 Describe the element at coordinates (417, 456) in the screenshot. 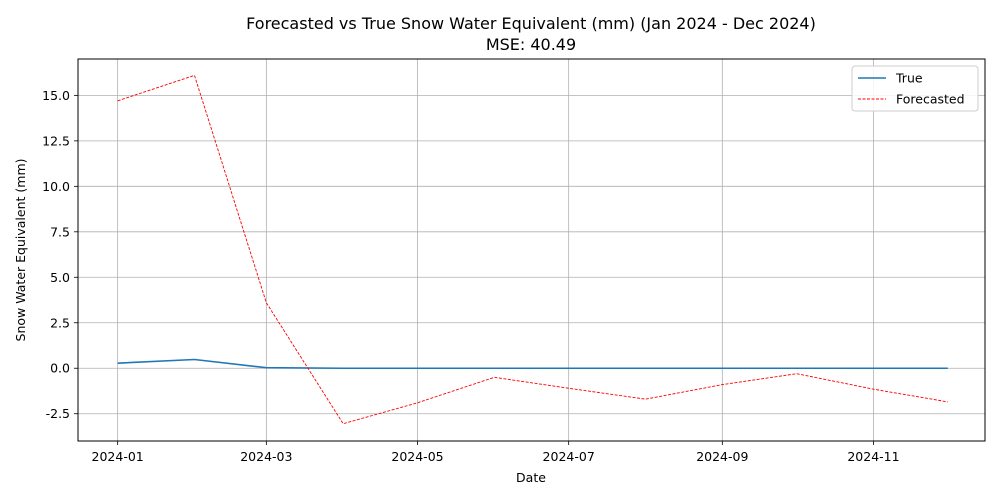

I see `x-tick-label: 2024-05` at that location.